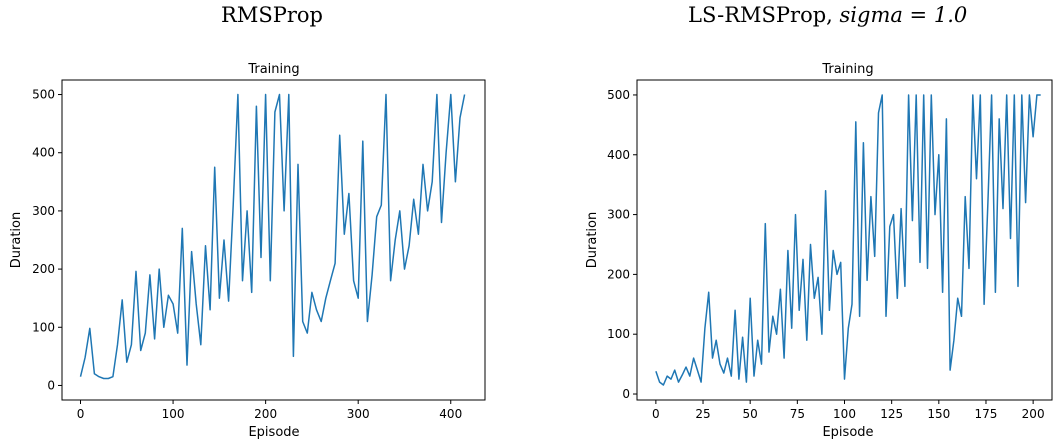 The width and height of the screenshot is (1055, 445). I want to click on left-chart-ytick-label: 200, so click(43, 269).